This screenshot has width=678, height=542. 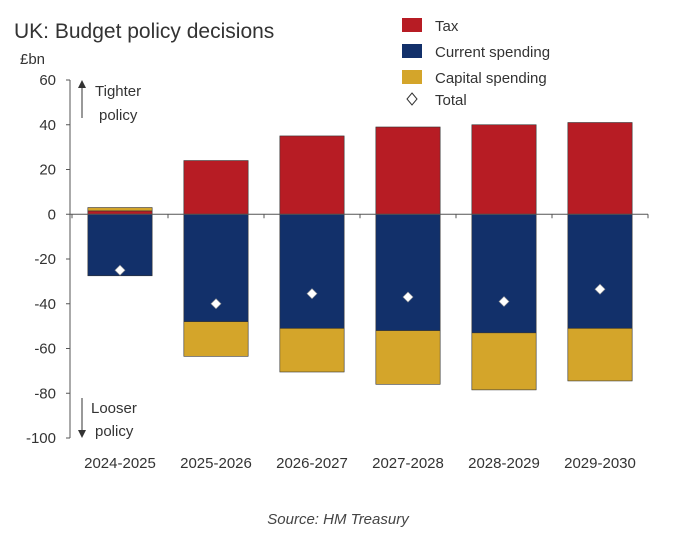 What do you see at coordinates (600, 463) in the screenshot?
I see `x-category-label: 2029-2030` at bounding box center [600, 463].